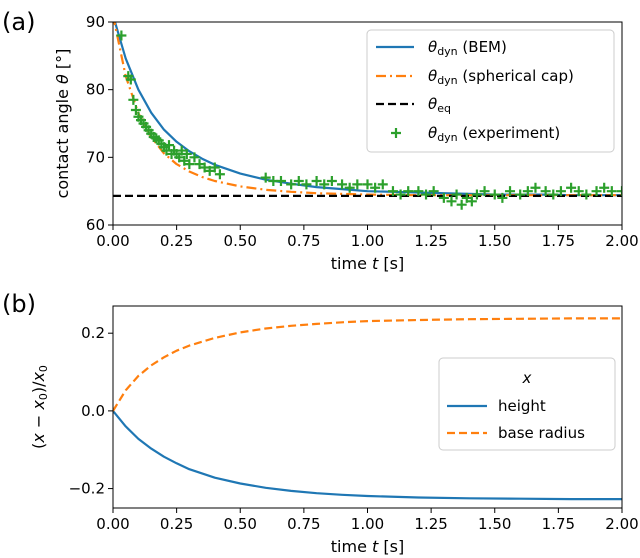 The image size is (640, 558). What do you see at coordinates (501, 77) in the screenshot?
I see `legend-label: θdyn (spherical cap)` at bounding box center [501, 77].